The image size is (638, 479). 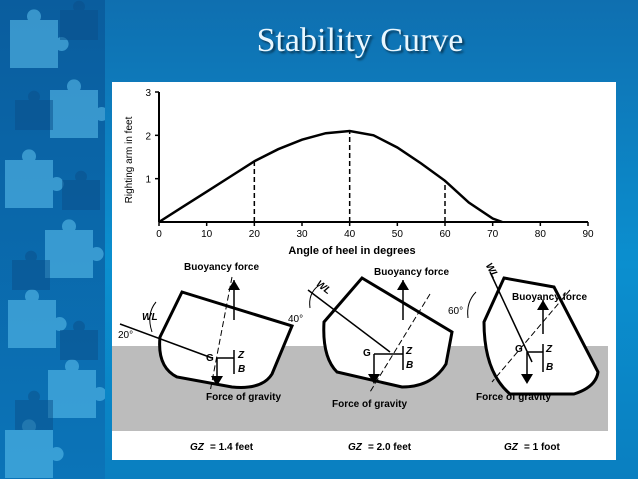 I want to click on gz-value: = 1 foot, so click(x=542, y=447).